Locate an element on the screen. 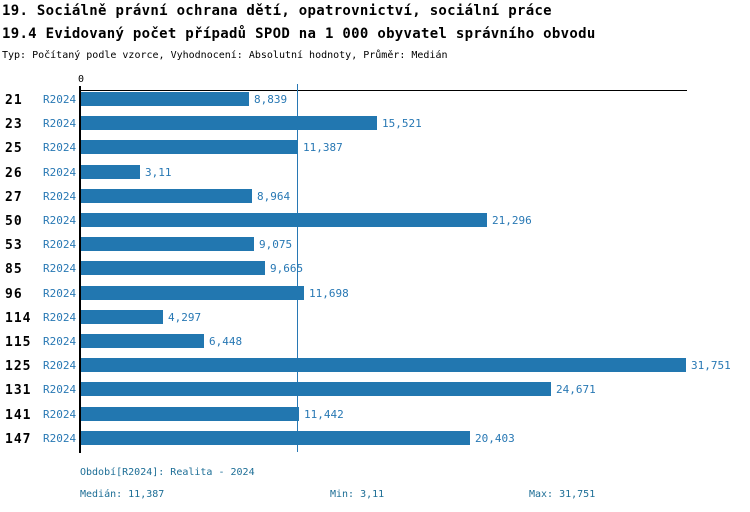 The image size is (750, 512). bar-value-label: 15,521 is located at coordinates (402, 124).